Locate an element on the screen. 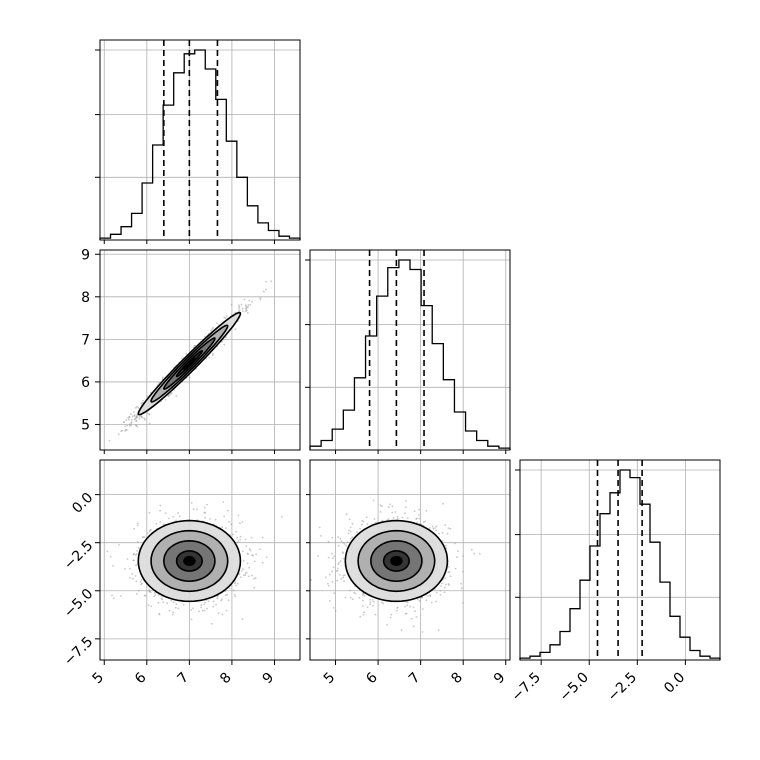 The image size is (760, 760). x-tick-label: 5 is located at coordinates (330, 679).